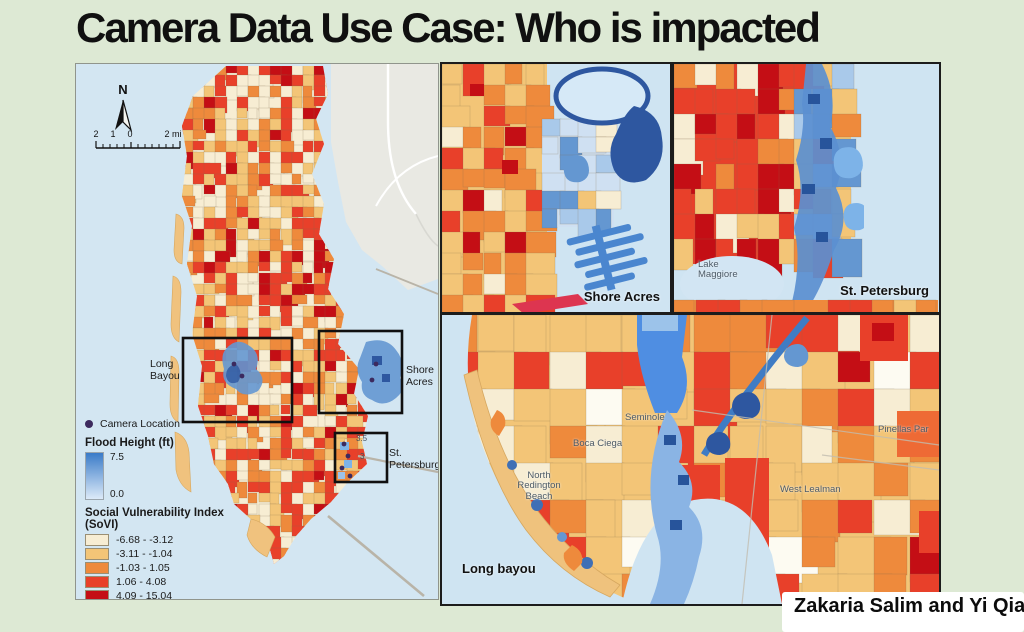 This screenshot has height=632, width=1024. What do you see at coordinates (414, 459) in the screenshot?
I see `region-label-st-petersburg: St. Petersburg` at bounding box center [414, 459].